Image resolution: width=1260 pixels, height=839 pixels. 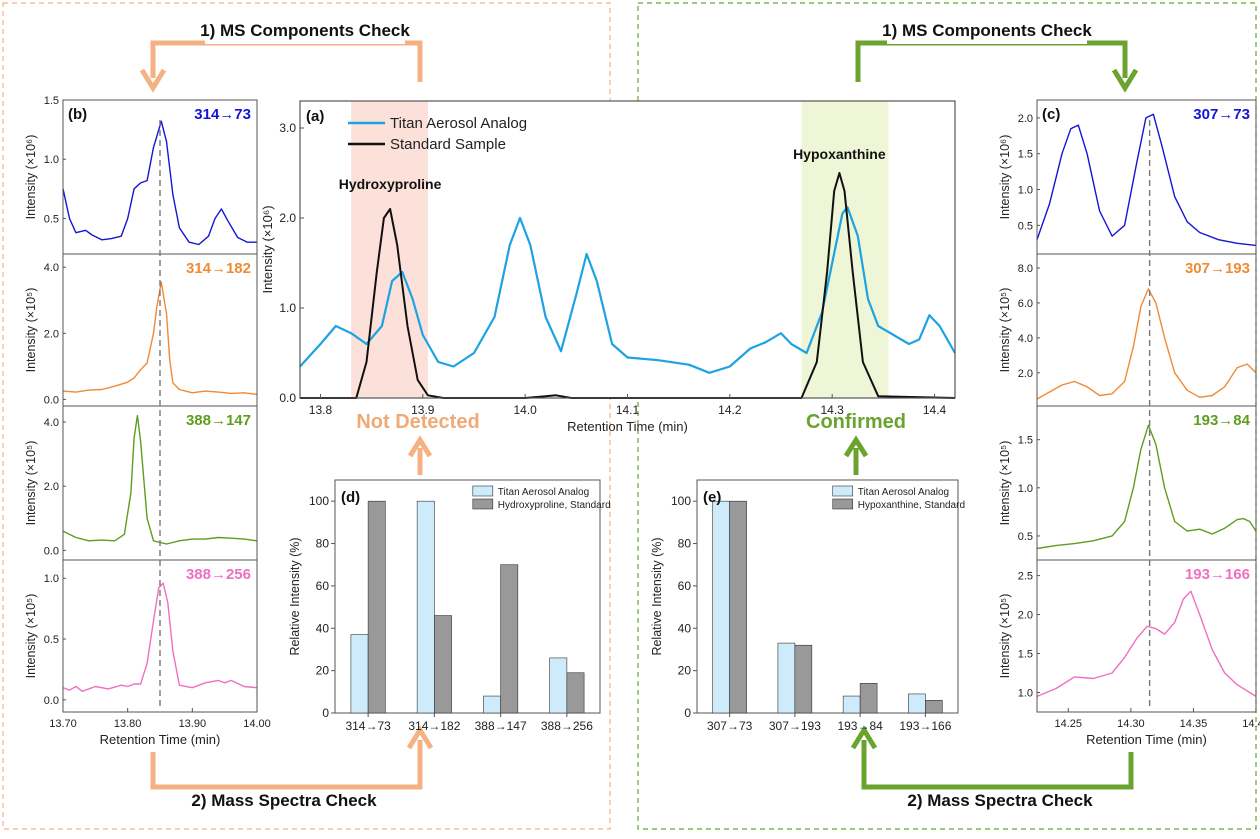 I want to click on panel-a-ytick-label: 1.0, so click(x=287, y=308).